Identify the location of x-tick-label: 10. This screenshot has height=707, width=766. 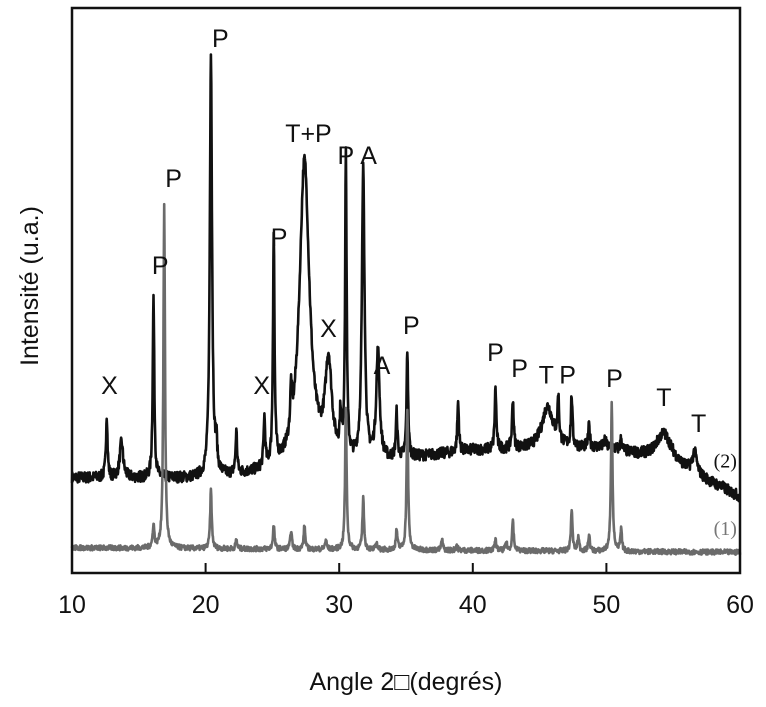
(72, 605).